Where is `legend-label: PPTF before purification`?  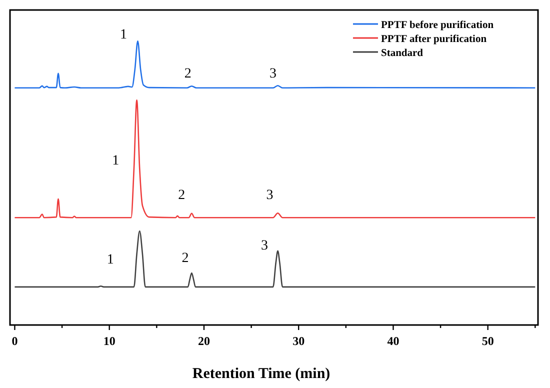
legend-label: PPTF before purification is located at coordinates (437, 25).